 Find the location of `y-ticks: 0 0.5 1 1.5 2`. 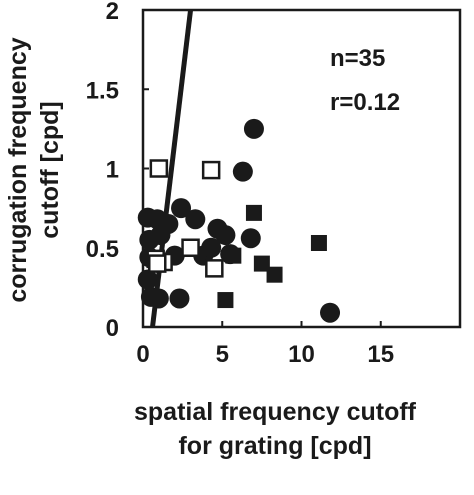

y-ticks: 0 0.5 1 1.5 2 is located at coordinates (117, 171).